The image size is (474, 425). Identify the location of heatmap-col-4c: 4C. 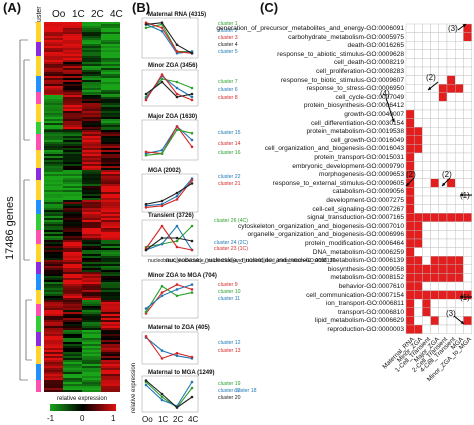
(116, 14).